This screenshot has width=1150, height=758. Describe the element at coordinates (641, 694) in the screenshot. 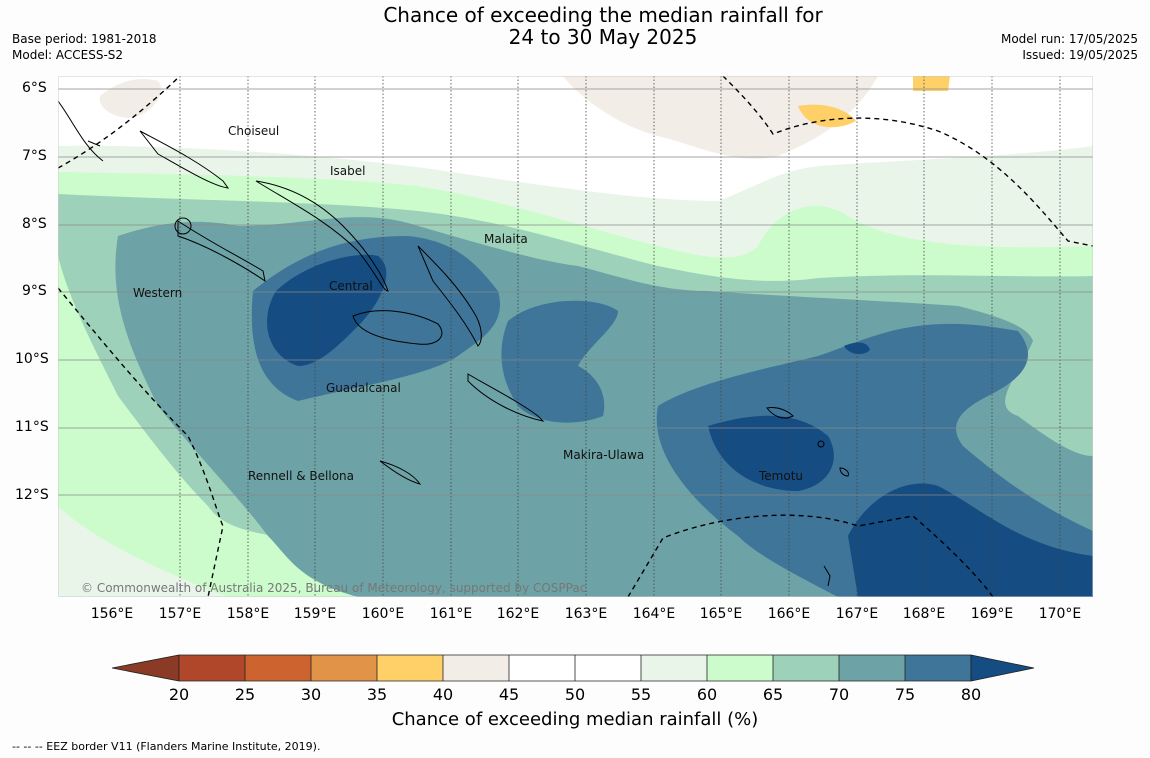

I see `colorbar-label: 55` at that location.